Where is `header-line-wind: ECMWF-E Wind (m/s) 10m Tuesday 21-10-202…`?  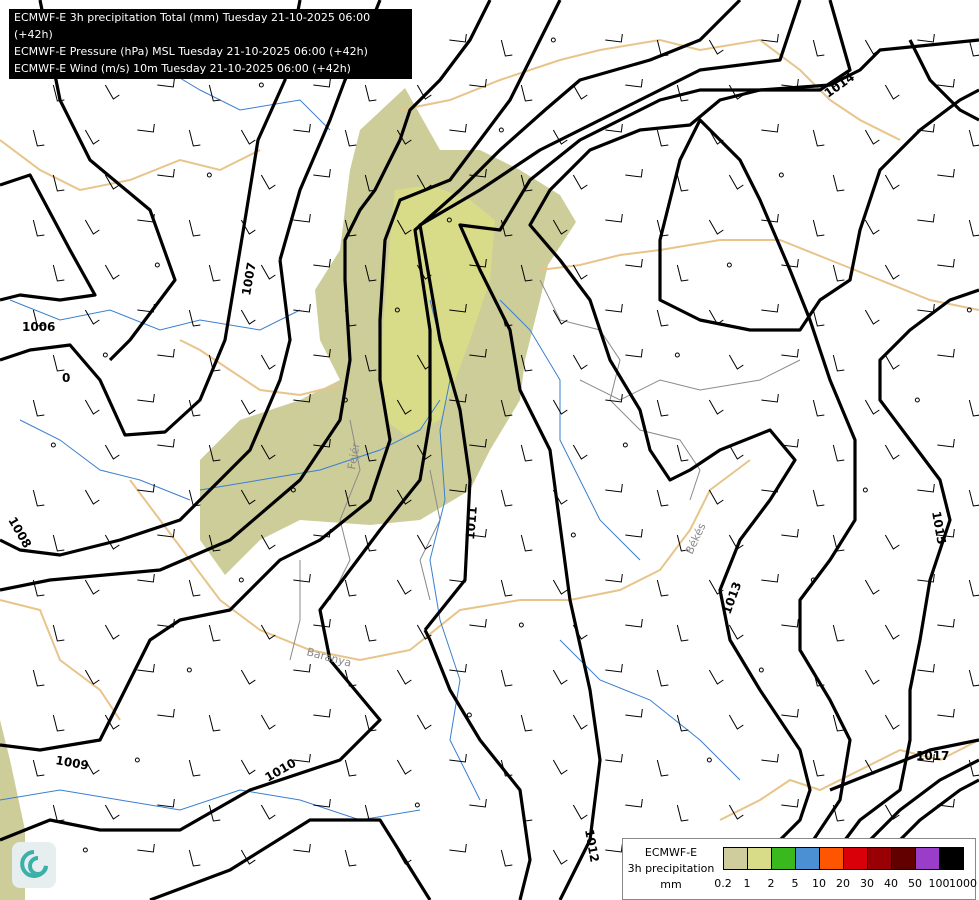
header-line-wind: ECMWF-E Wind (m/s) 10m Tuesday 21-10-202… is located at coordinates (182, 68).